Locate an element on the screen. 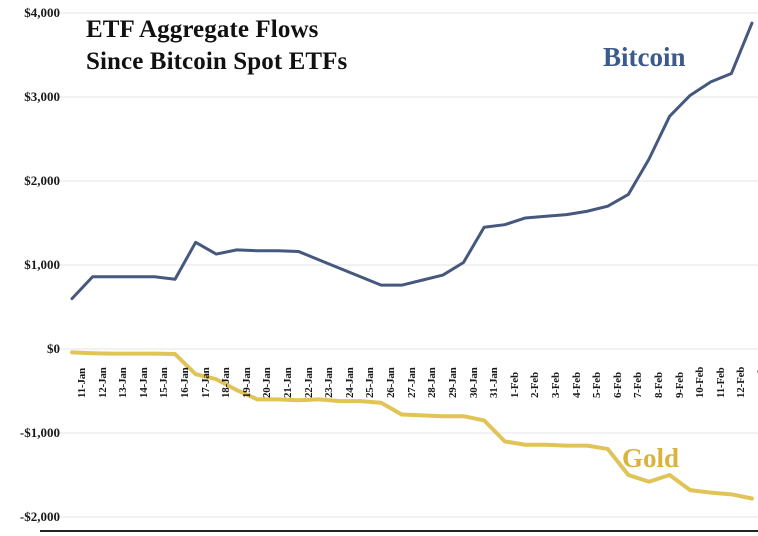 The width and height of the screenshot is (758, 536). y-tick-label: $2,000 is located at coordinates (42, 180).